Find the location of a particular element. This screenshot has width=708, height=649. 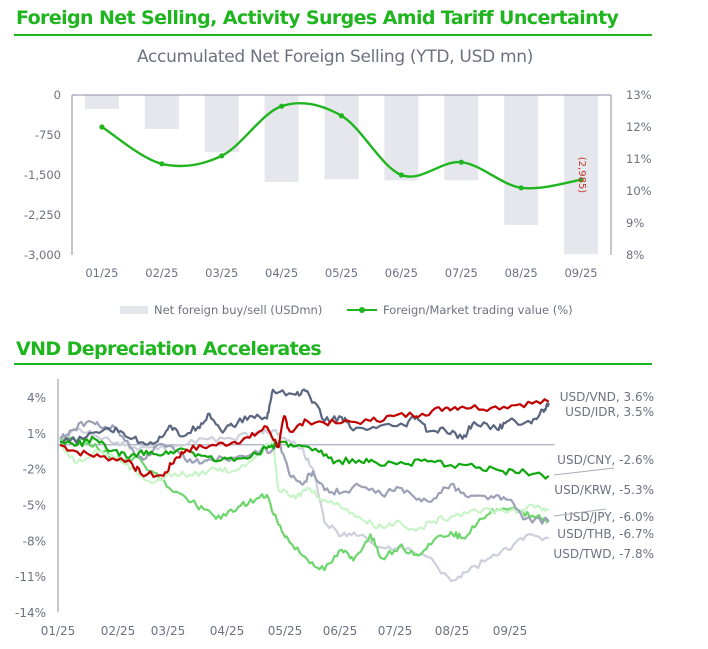

point-03/25 is located at coordinates (222, 156).